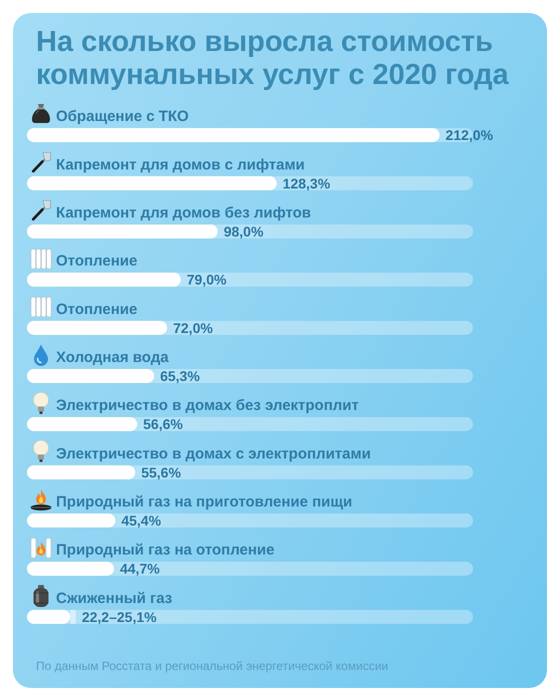 Image resolution: width=560 pixels, height=700 pixels. What do you see at coordinates (470, 135) in the screenshot?
I see `data-label: 212,0%` at bounding box center [470, 135].